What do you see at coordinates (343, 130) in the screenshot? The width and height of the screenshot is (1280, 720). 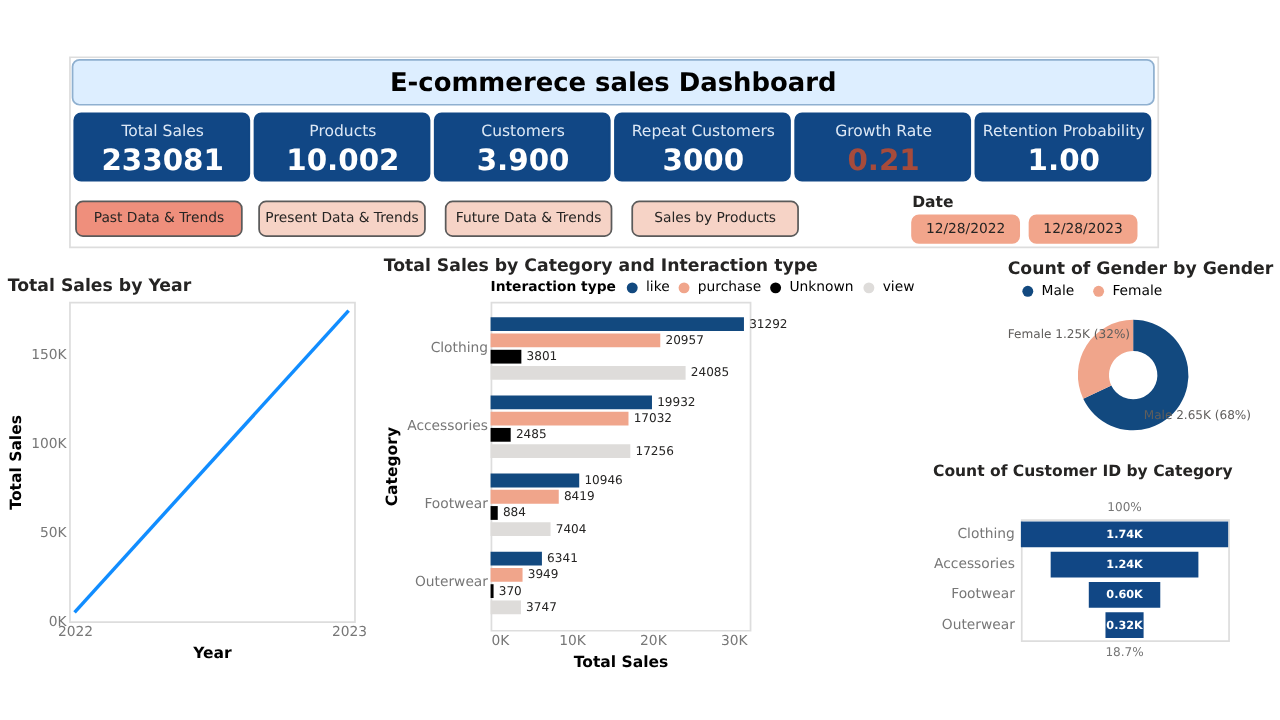 I see `text: Products` at bounding box center [343, 130].